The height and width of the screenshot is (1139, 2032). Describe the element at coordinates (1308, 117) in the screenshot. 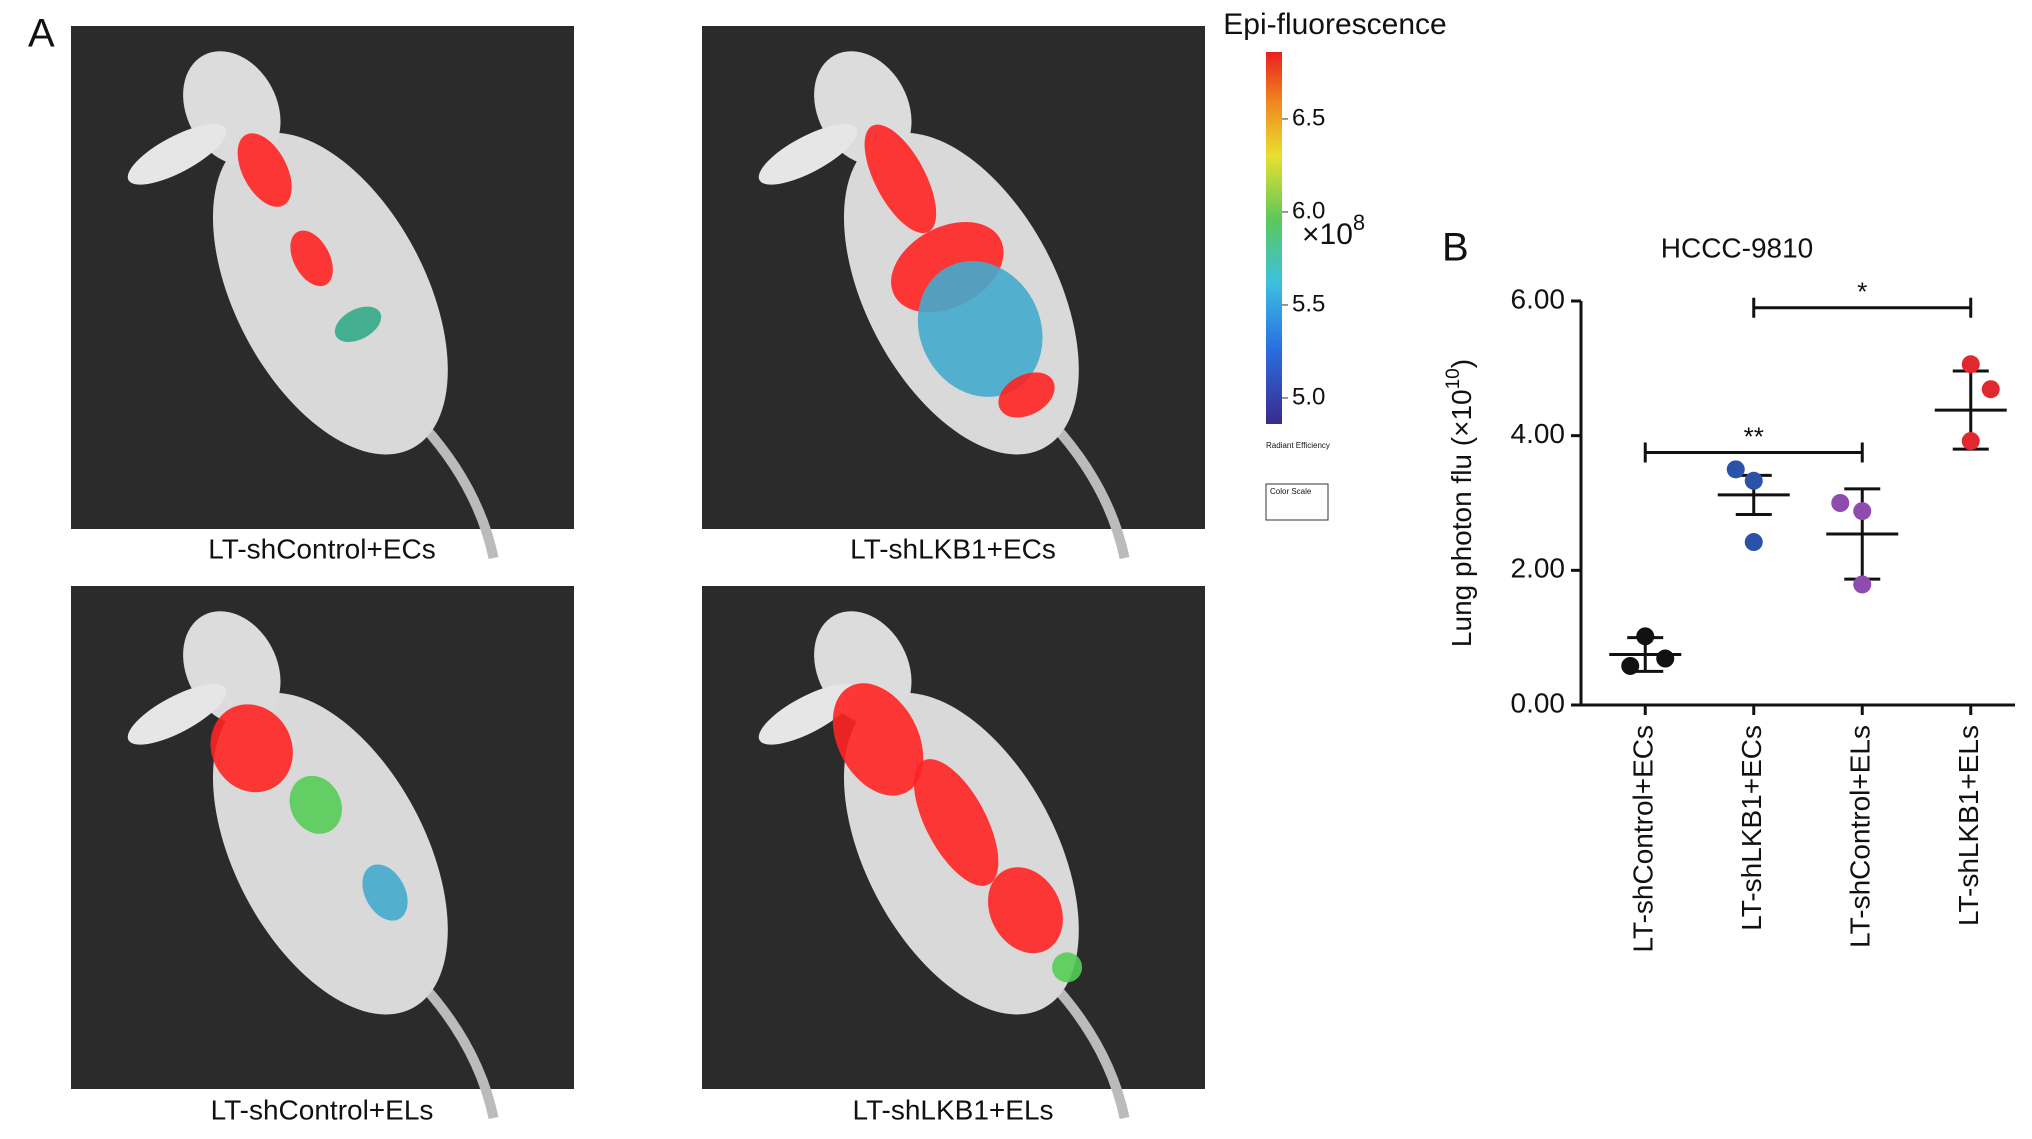

I see `colorbar-tick-label: 6.5` at that location.